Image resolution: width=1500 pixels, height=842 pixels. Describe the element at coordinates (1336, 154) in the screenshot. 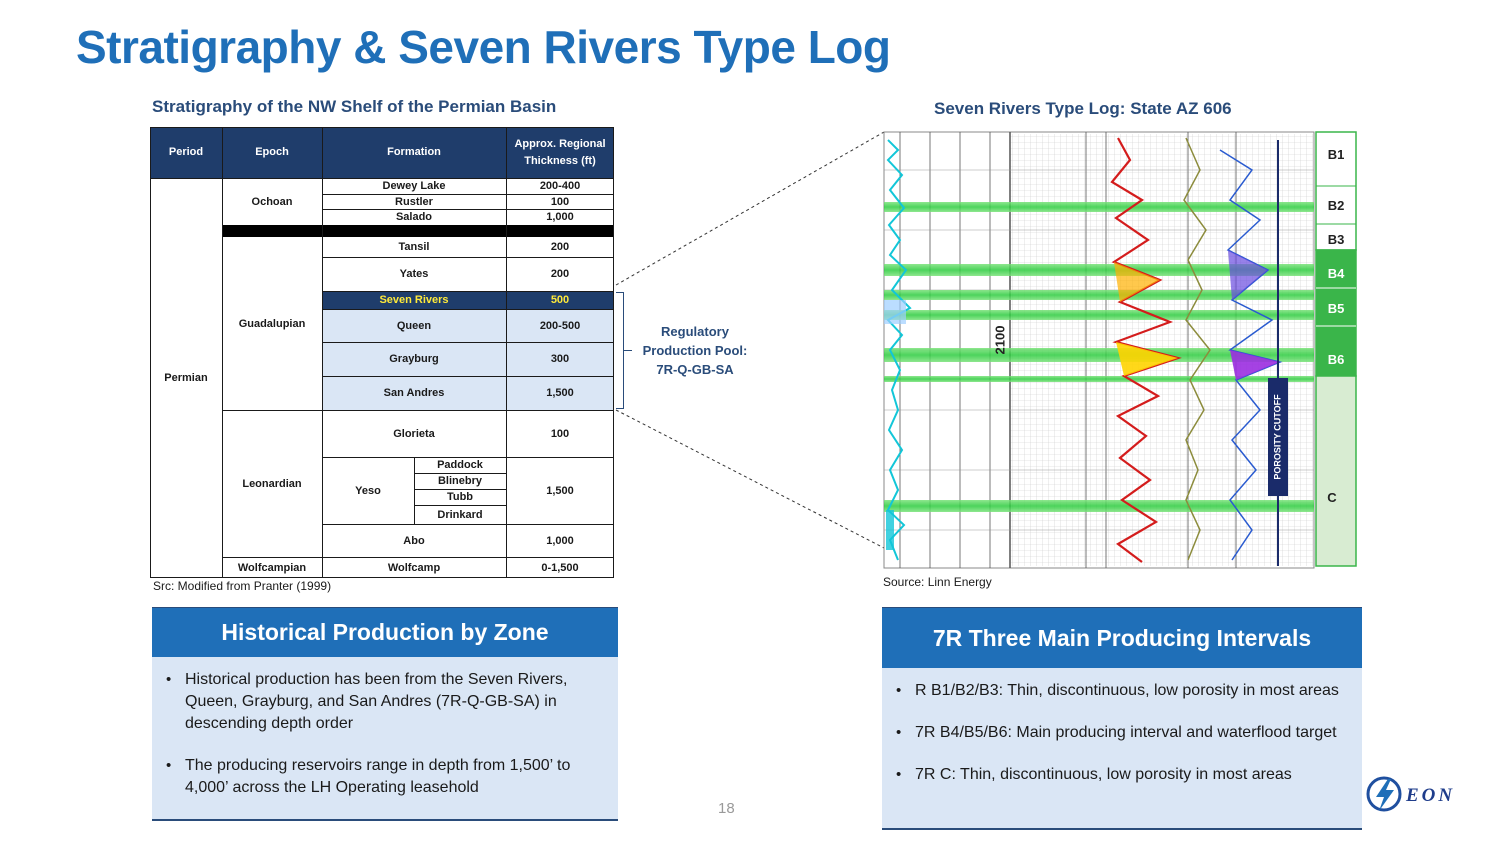

I see `zone-b1: B1` at that location.